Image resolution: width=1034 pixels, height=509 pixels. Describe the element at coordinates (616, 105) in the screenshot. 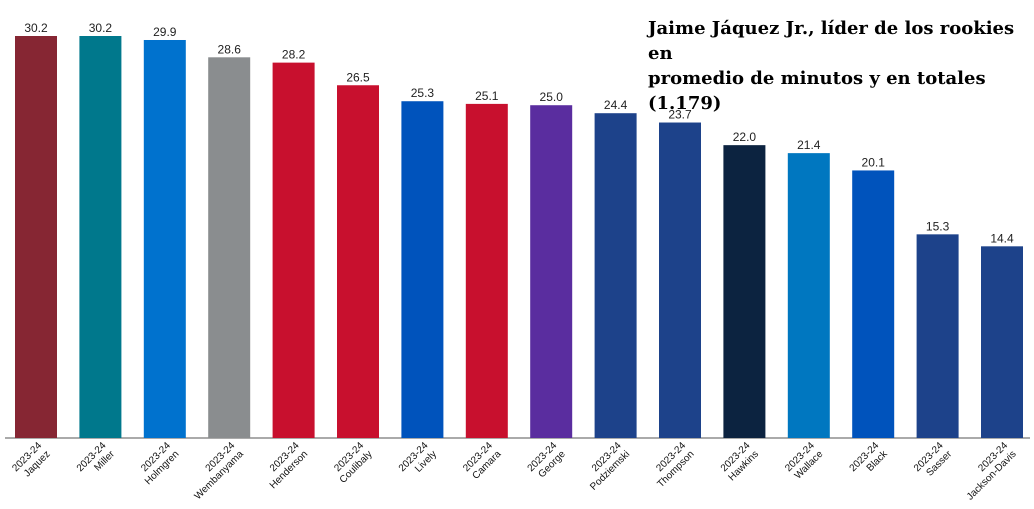

I see `value-label-podziemski: 24.4` at that location.